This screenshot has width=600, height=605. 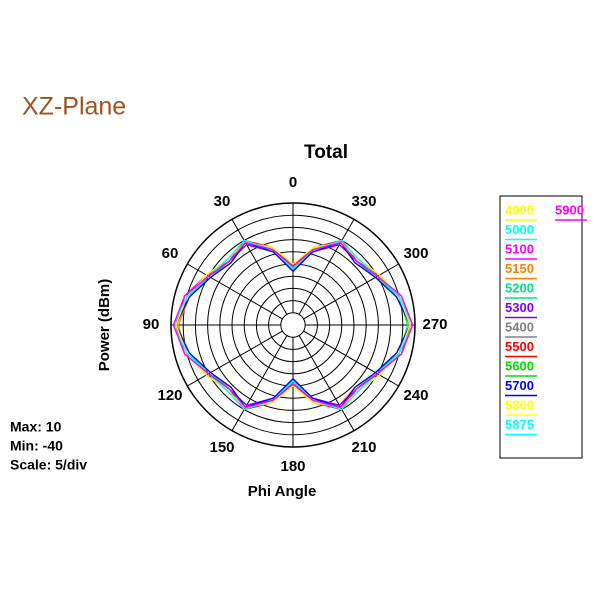 What do you see at coordinates (170, 253) in the screenshot?
I see `angle-tick-label: 60` at bounding box center [170, 253].